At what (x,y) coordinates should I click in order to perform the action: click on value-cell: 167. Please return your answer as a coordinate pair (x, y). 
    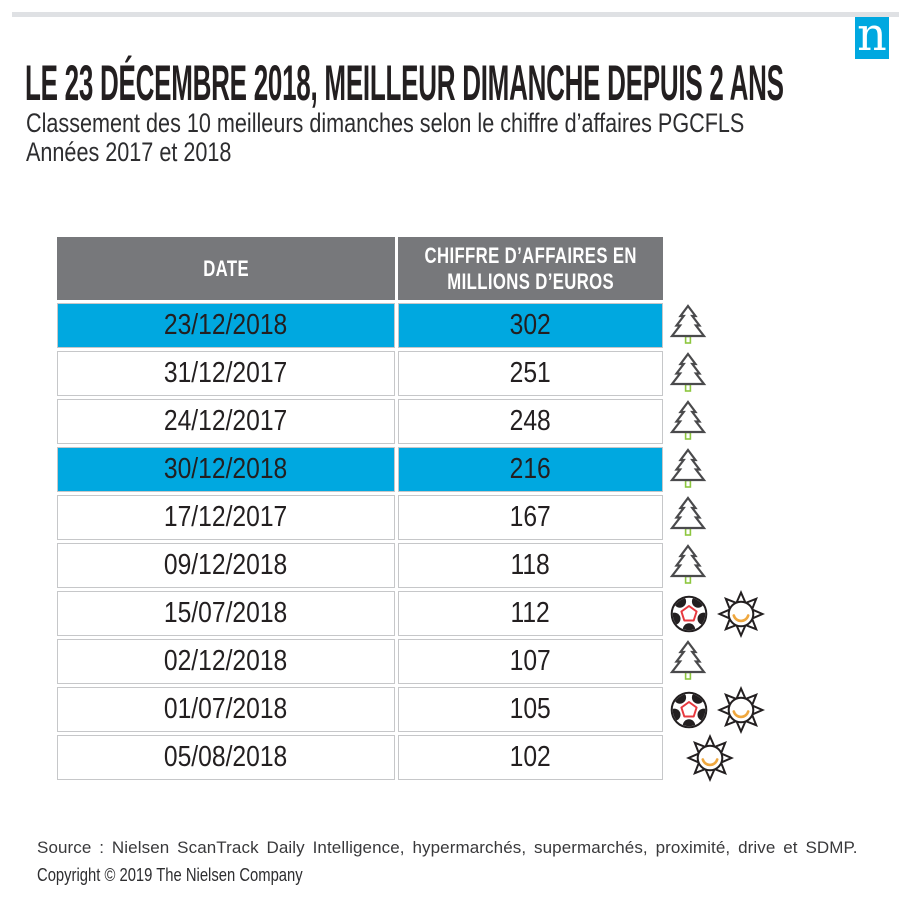
    Looking at the image, I should click on (530, 517).